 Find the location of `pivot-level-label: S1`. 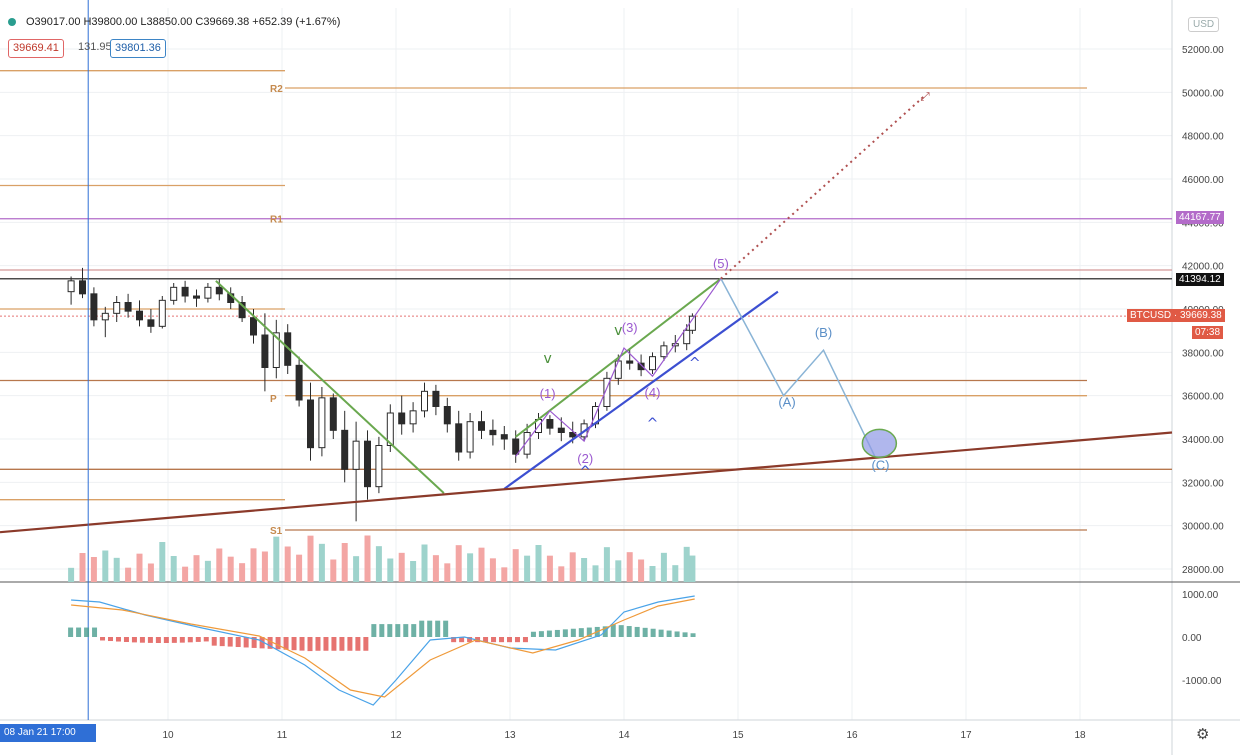

pivot-level-label: S1 is located at coordinates (276, 531).